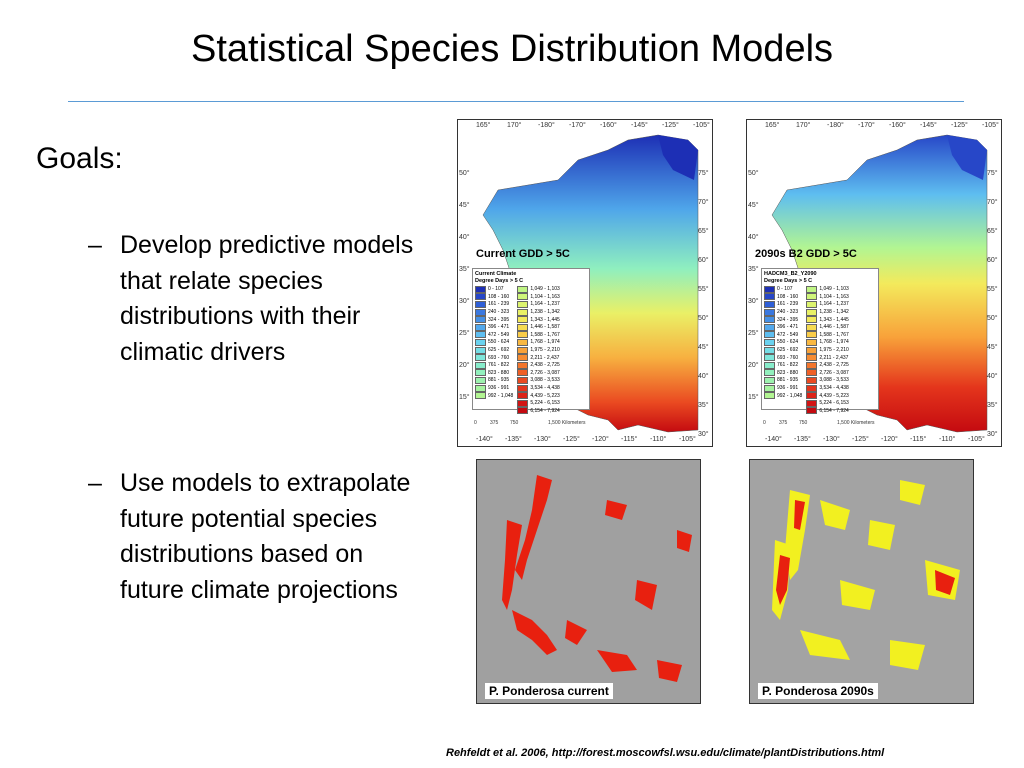  I want to click on legend-item: 1,164 - 1,237, so click(538, 304).